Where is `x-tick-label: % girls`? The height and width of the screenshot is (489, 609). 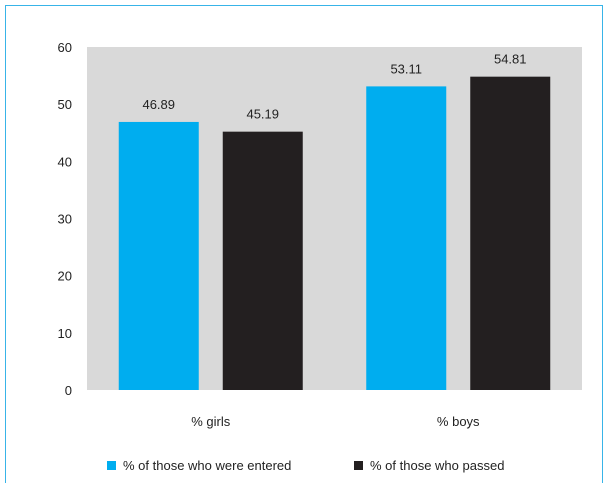 x-tick-label: % girls is located at coordinates (211, 421).